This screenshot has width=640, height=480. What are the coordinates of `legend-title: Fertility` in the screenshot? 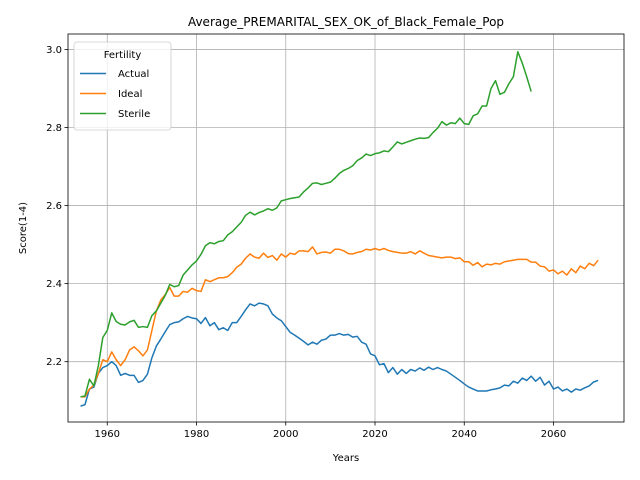 It's located at (123, 55).